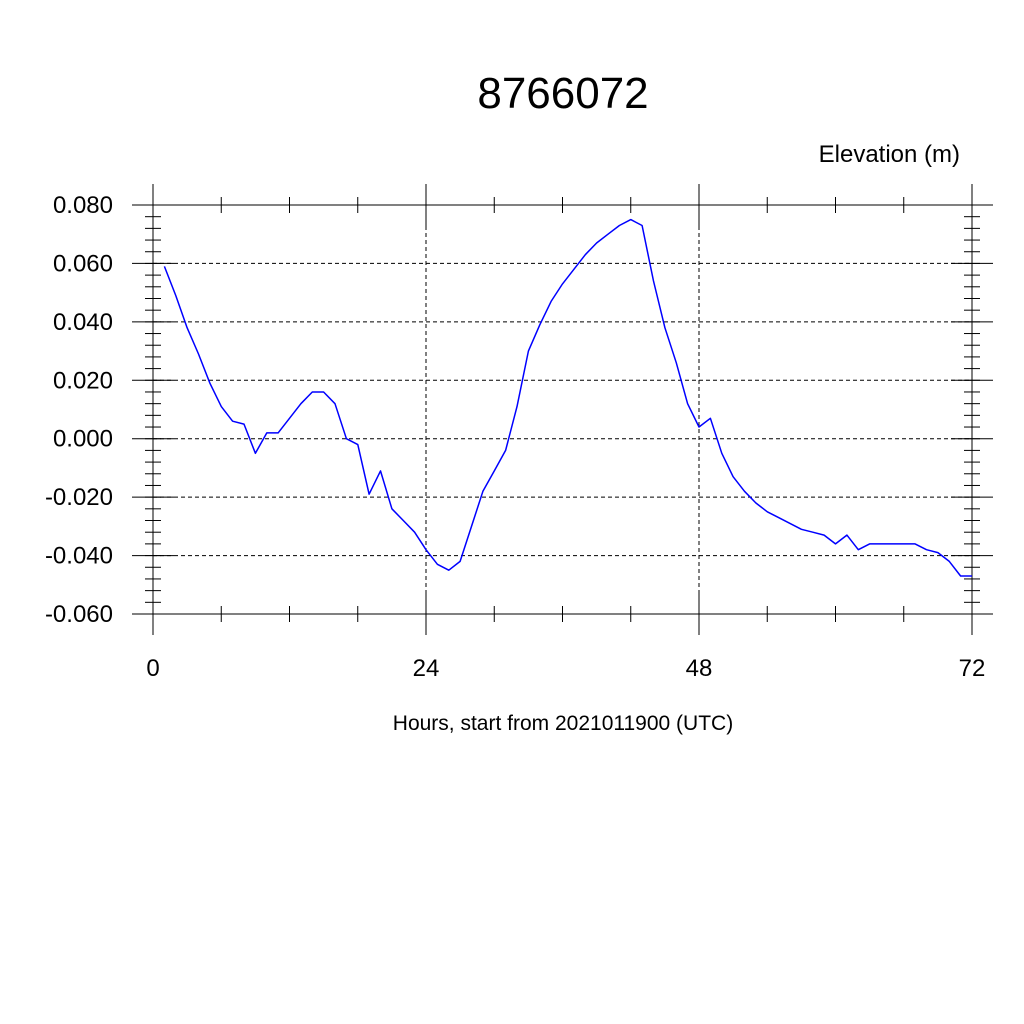  What do you see at coordinates (83, 322) in the screenshot?
I see `y-tick-label: 0.040` at bounding box center [83, 322].